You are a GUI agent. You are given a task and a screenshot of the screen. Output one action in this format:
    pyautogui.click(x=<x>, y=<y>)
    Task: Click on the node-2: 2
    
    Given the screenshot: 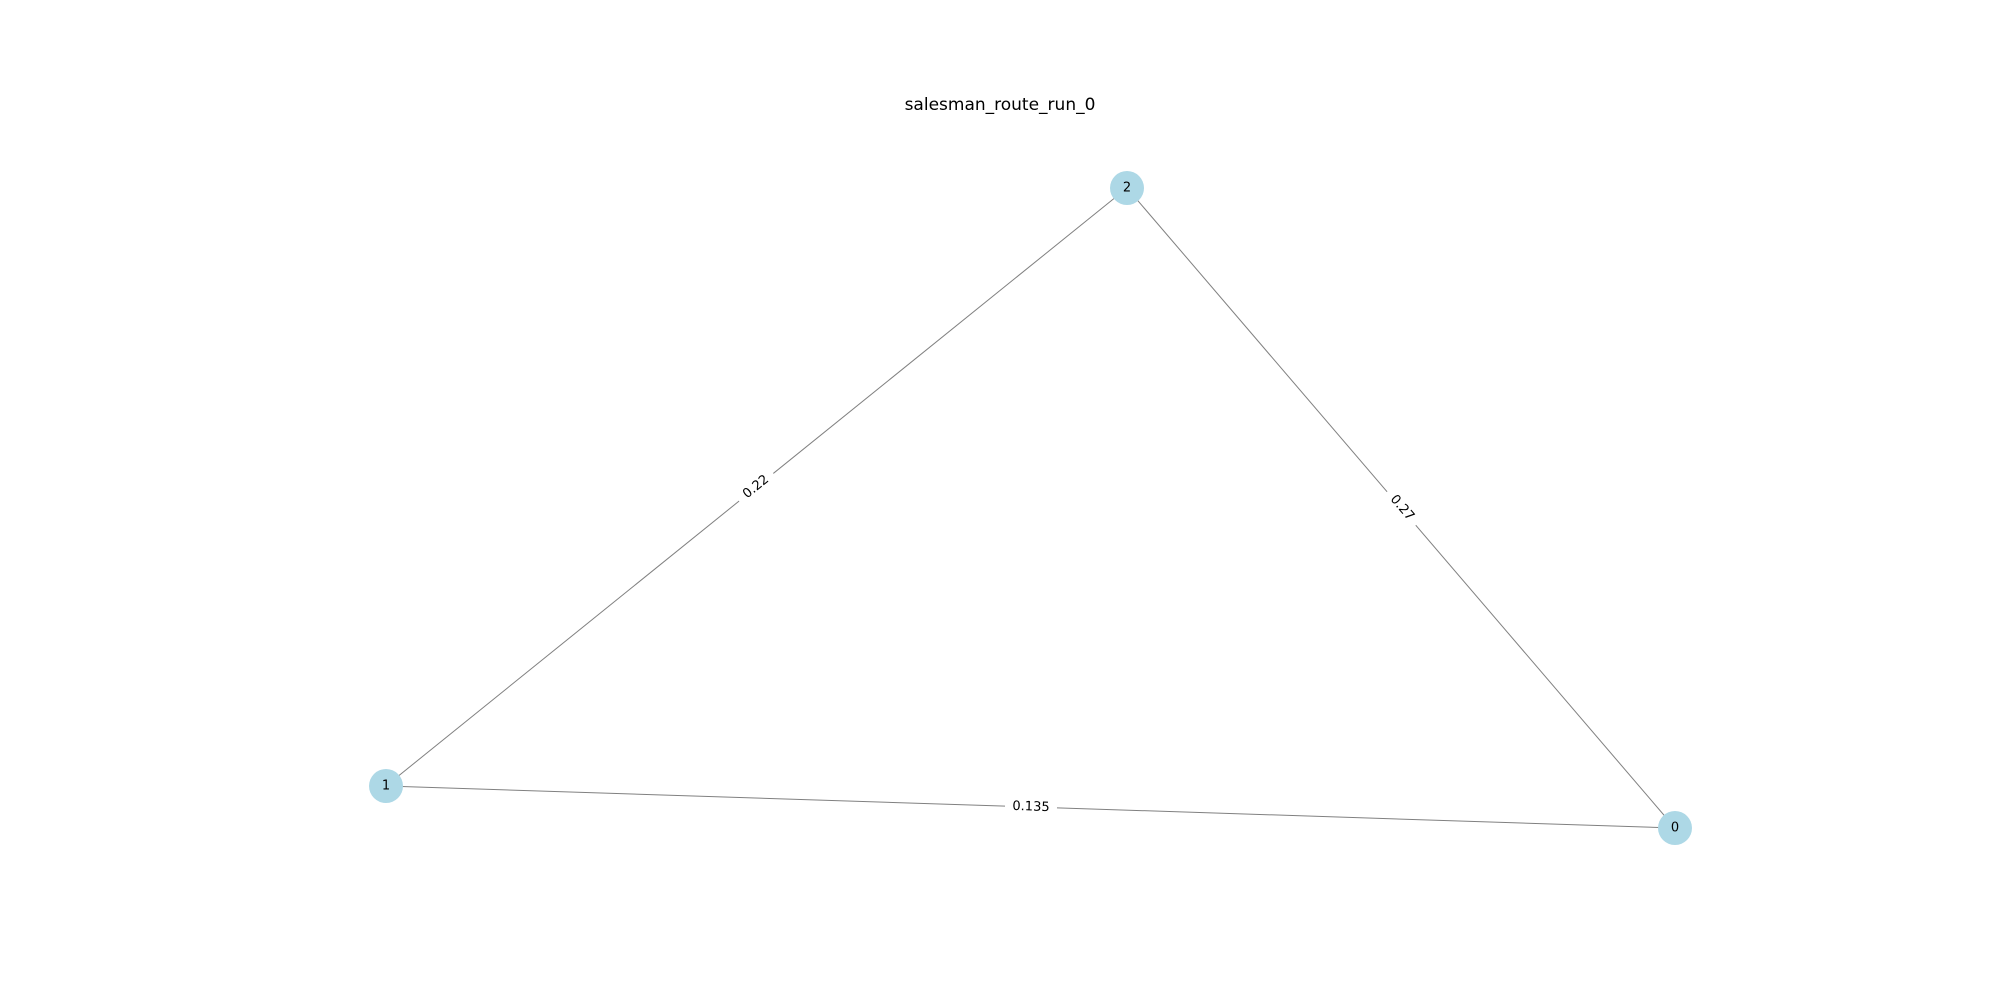 What is the action you would take?
    pyautogui.click(x=1127, y=188)
    